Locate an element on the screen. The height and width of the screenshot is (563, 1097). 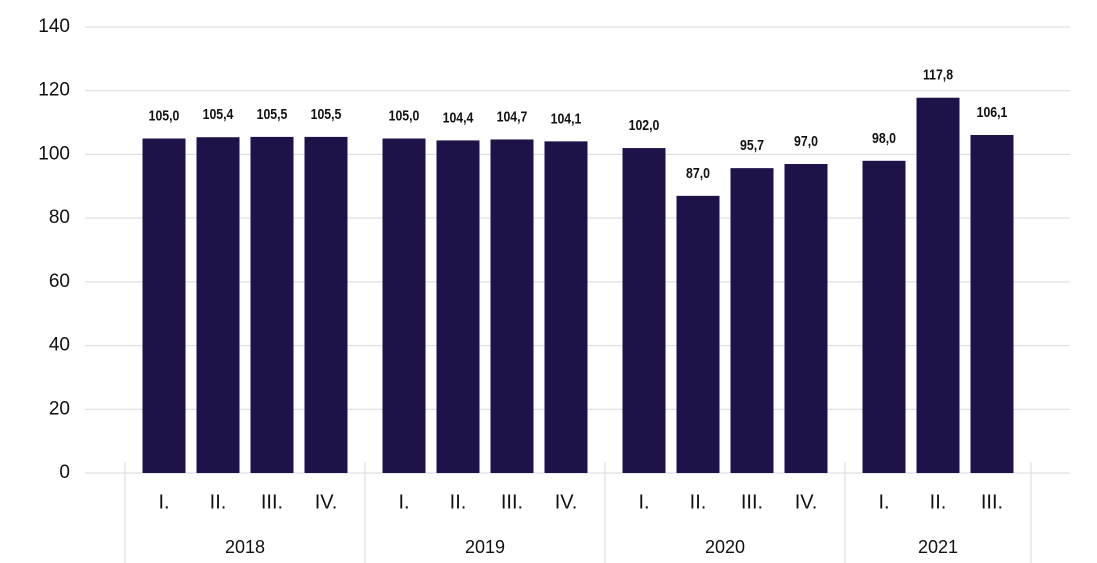
value-label: 102,0 is located at coordinates (644, 125).